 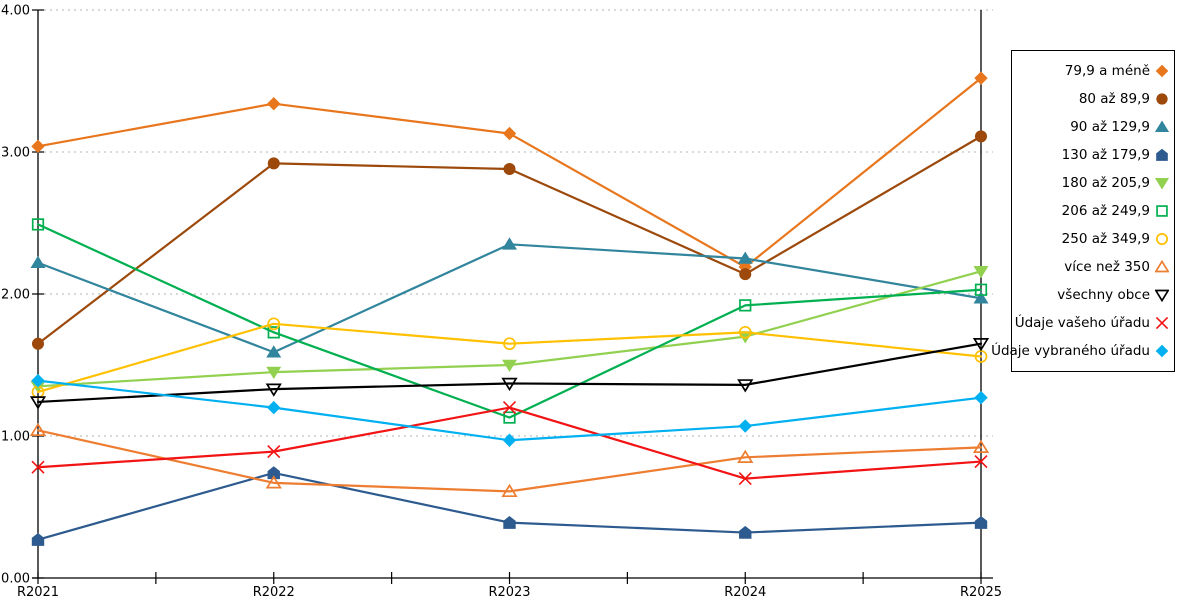 I want to click on y-axis-labels: 4.00 3.00 2.00 1.00 0.00, so click(x=15, y=295).